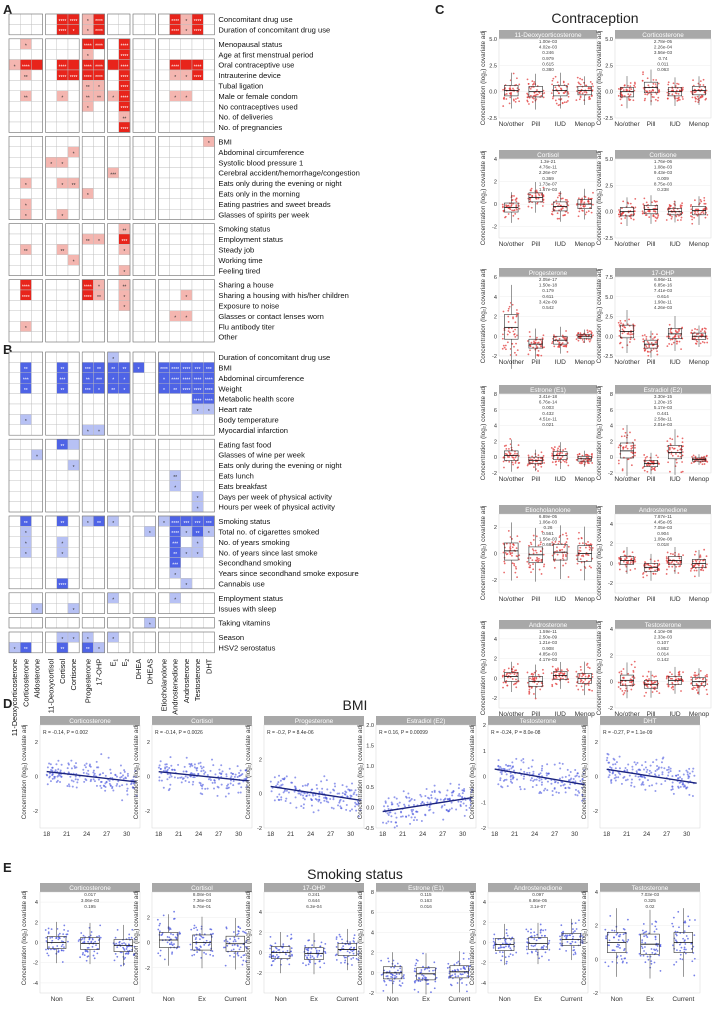 The width and height of the screenshot is (714, 1015). What do you see at coordinates (148, 778) in the screenshot?
I see `y-tick-label: 0` at bounding box center [148, 778].